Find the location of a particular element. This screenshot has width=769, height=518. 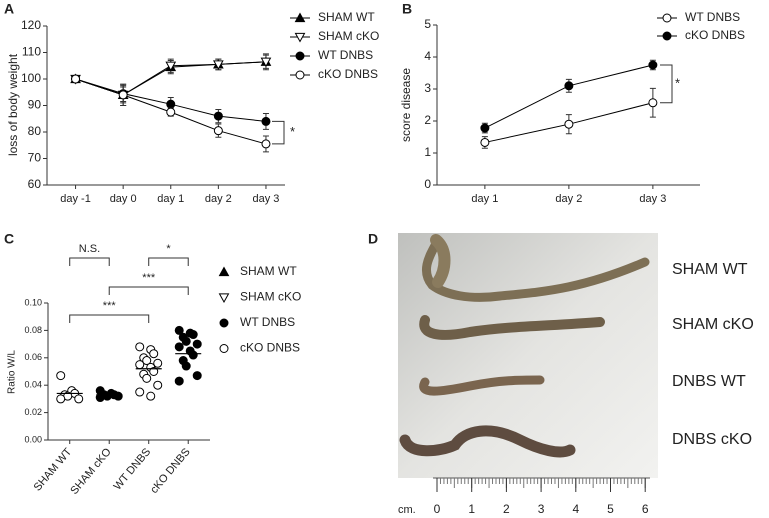

panel-letter: B is located at coordinates (407, 9).